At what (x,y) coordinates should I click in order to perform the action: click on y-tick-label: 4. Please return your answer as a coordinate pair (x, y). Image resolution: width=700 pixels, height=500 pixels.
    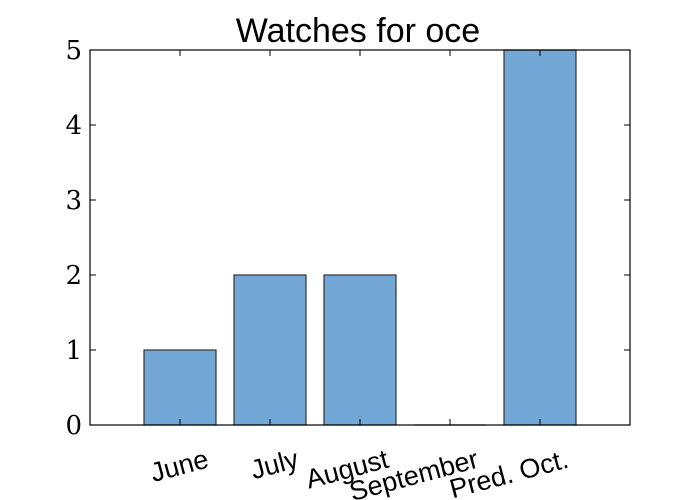
    Looking at the image, I should click on (73, 126).